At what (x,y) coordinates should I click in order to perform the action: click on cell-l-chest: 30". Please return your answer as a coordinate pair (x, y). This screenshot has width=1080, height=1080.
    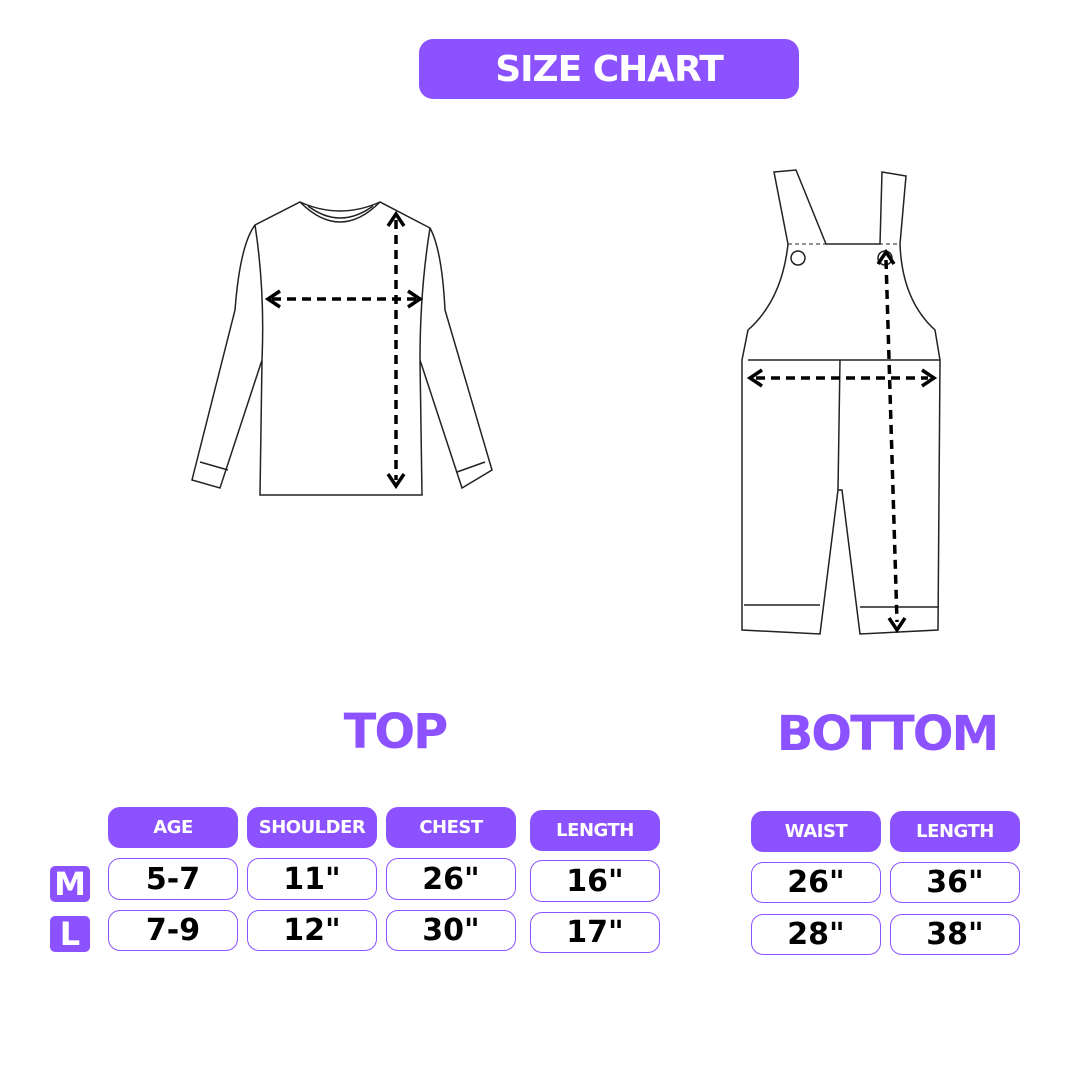
    Looking at the image, I should click on (451, 930).